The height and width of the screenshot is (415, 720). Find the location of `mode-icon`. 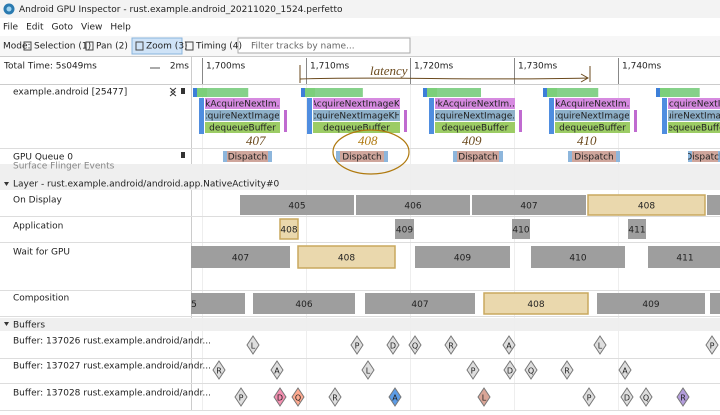

mode-icon is located at coordinates (139, 46).